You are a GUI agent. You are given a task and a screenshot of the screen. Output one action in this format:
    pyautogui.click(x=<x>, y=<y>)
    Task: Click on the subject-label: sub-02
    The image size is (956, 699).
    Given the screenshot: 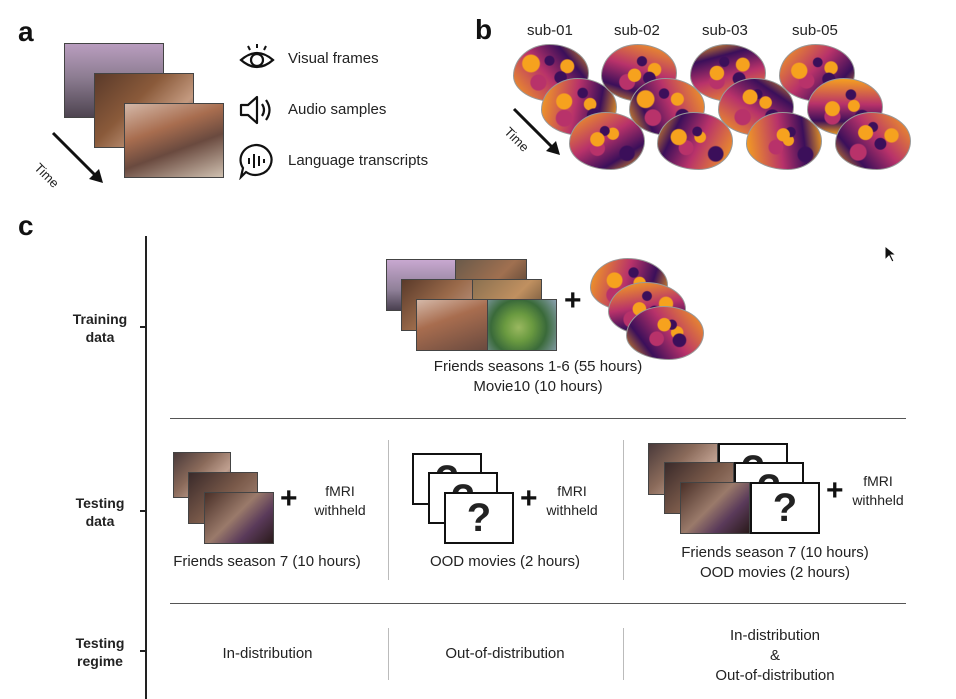 What is the action you would take?
    pyautogui.click(x=637, y=30)
    